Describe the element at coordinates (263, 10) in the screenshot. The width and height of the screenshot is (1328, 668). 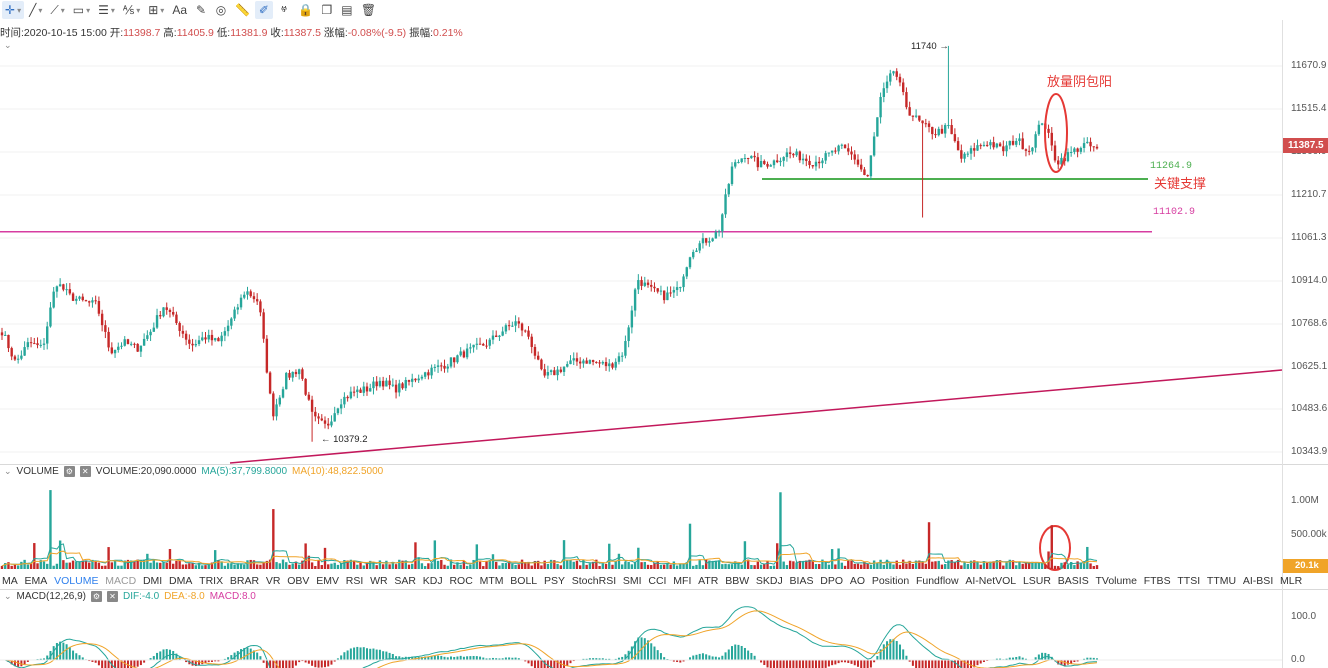
I see `draw-mode-tool: ✐` at that location.